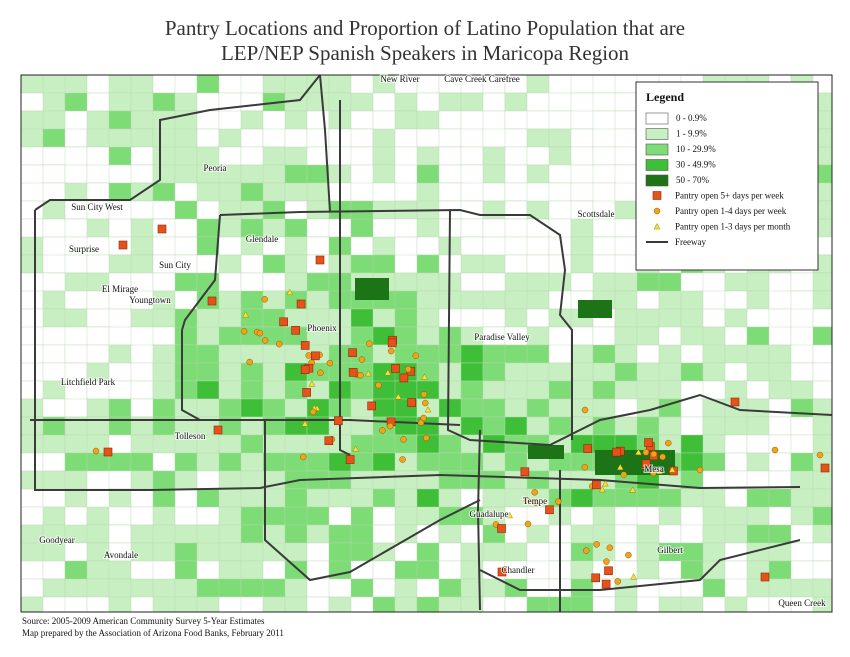 This screenshot has height=657, width=850. What do you see at coordinates (729, 196) in the screenshot?
I see `legend-label: Pantry open 5+ days per week` at bounding box center [729, 196].